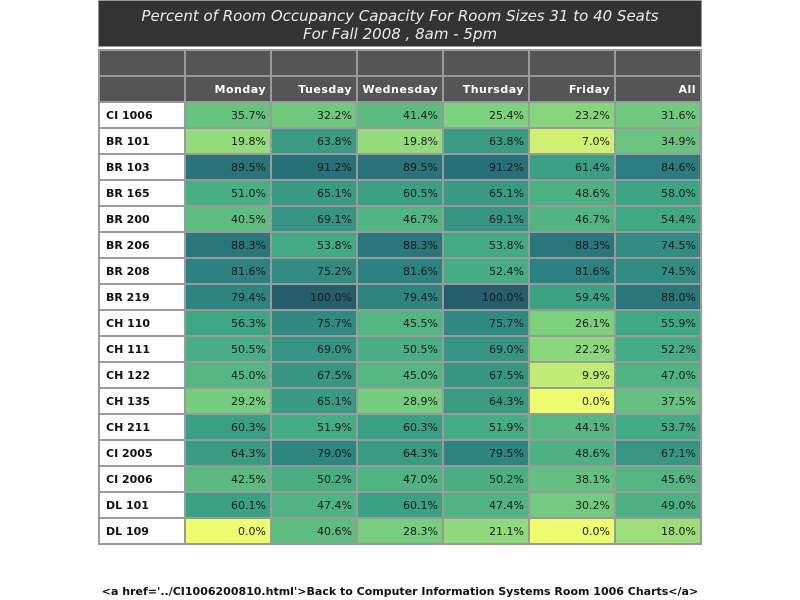 The height and width of the screenshot is (600, 800). Describe the element at coordinates (142, 349) in the screenshot. I see `room-name-cell: CH 111` at that location.